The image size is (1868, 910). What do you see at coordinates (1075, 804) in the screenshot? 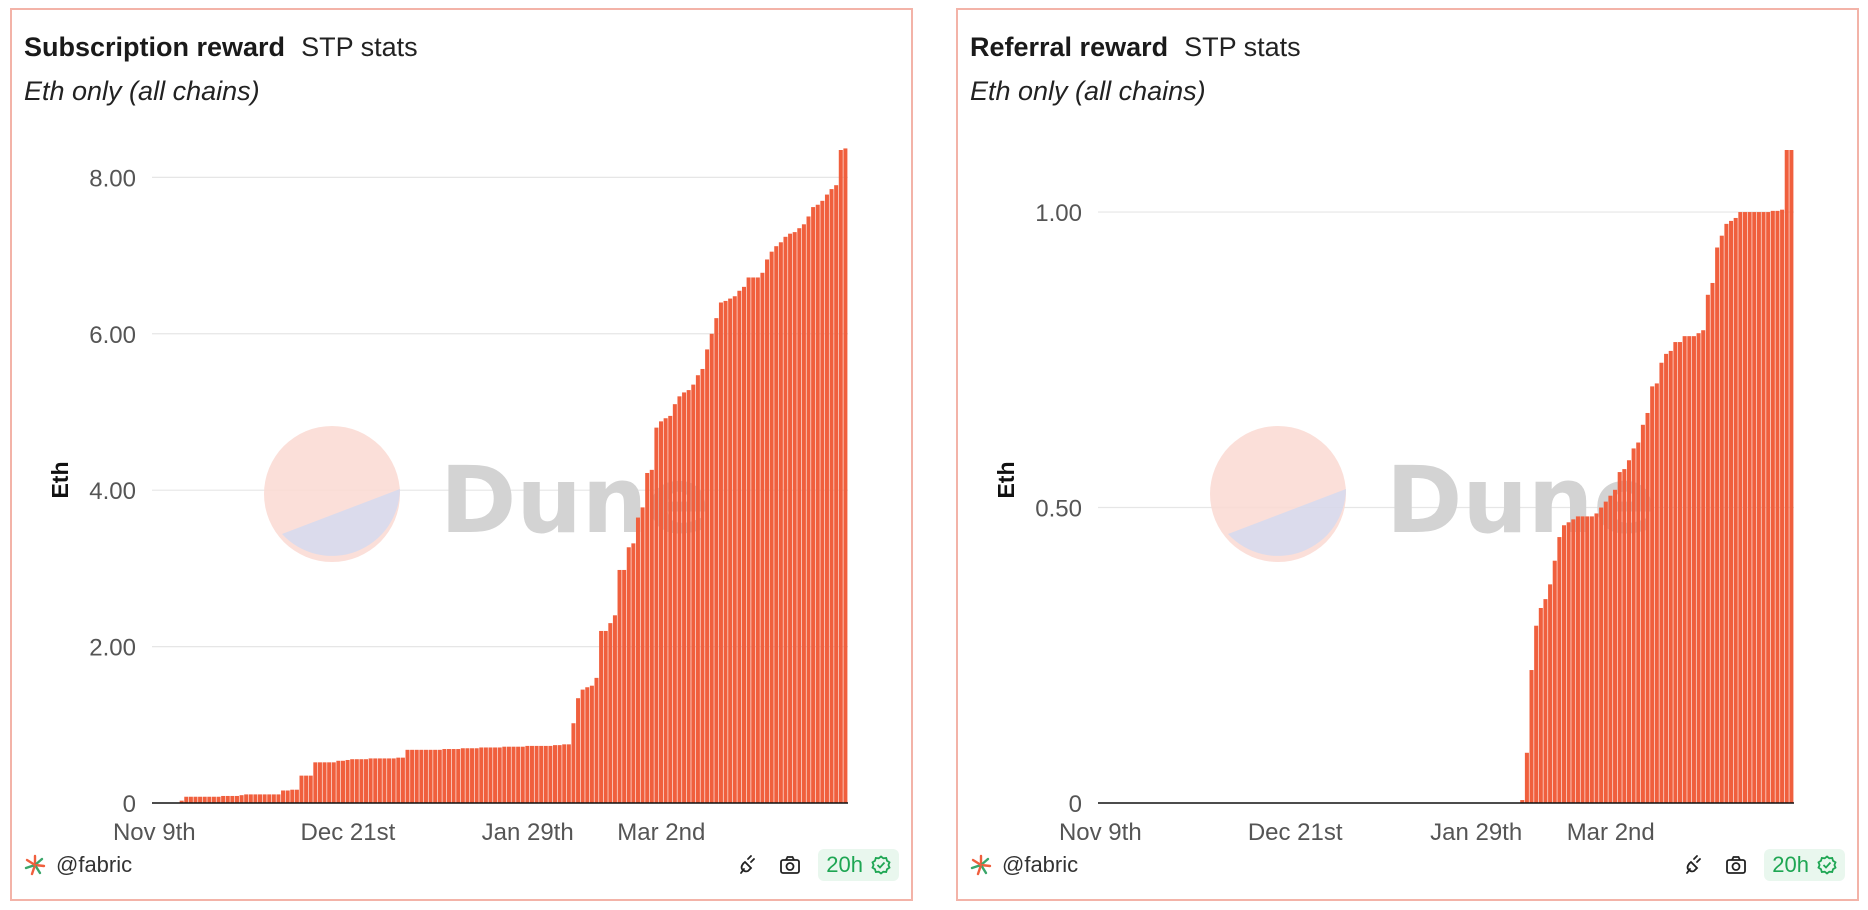
I see `y-tick-label: 0` at bounding box center [1075, 804].